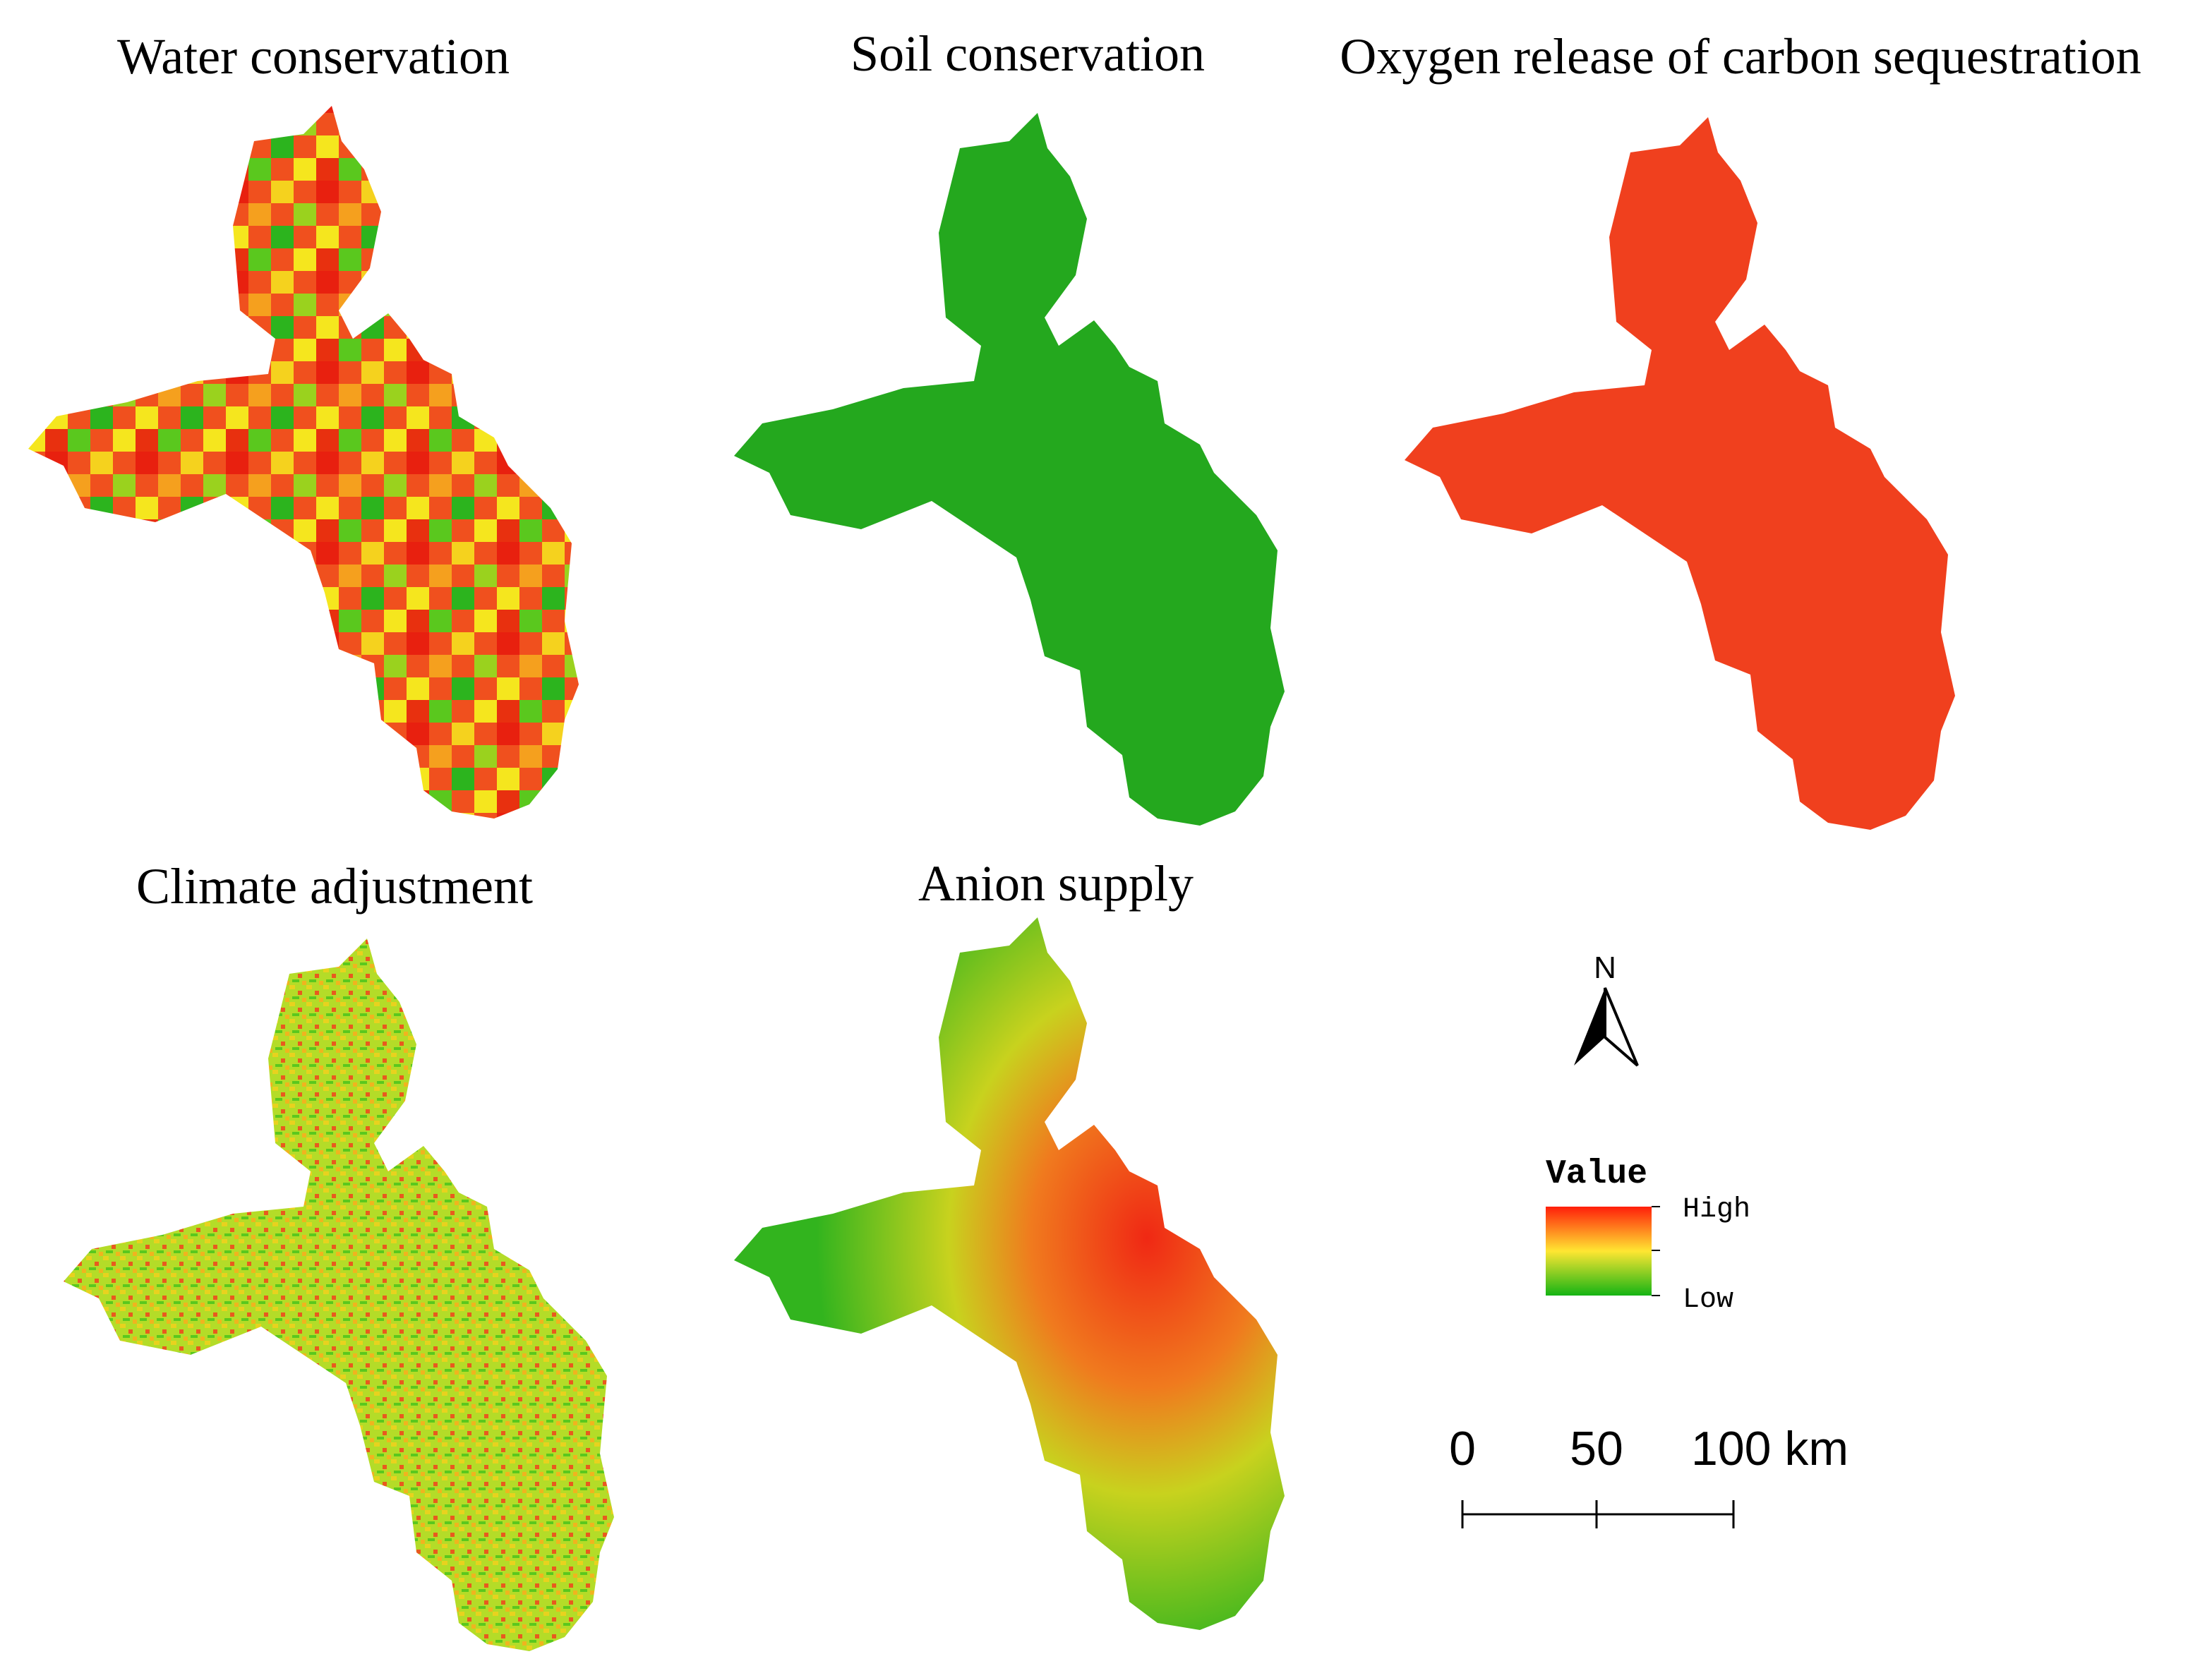 The height and width of the screenshot is (1666, 2212). Describe the element at coordinates (1680, 474) in the screenshot. I see `oxygen-map` at that location.